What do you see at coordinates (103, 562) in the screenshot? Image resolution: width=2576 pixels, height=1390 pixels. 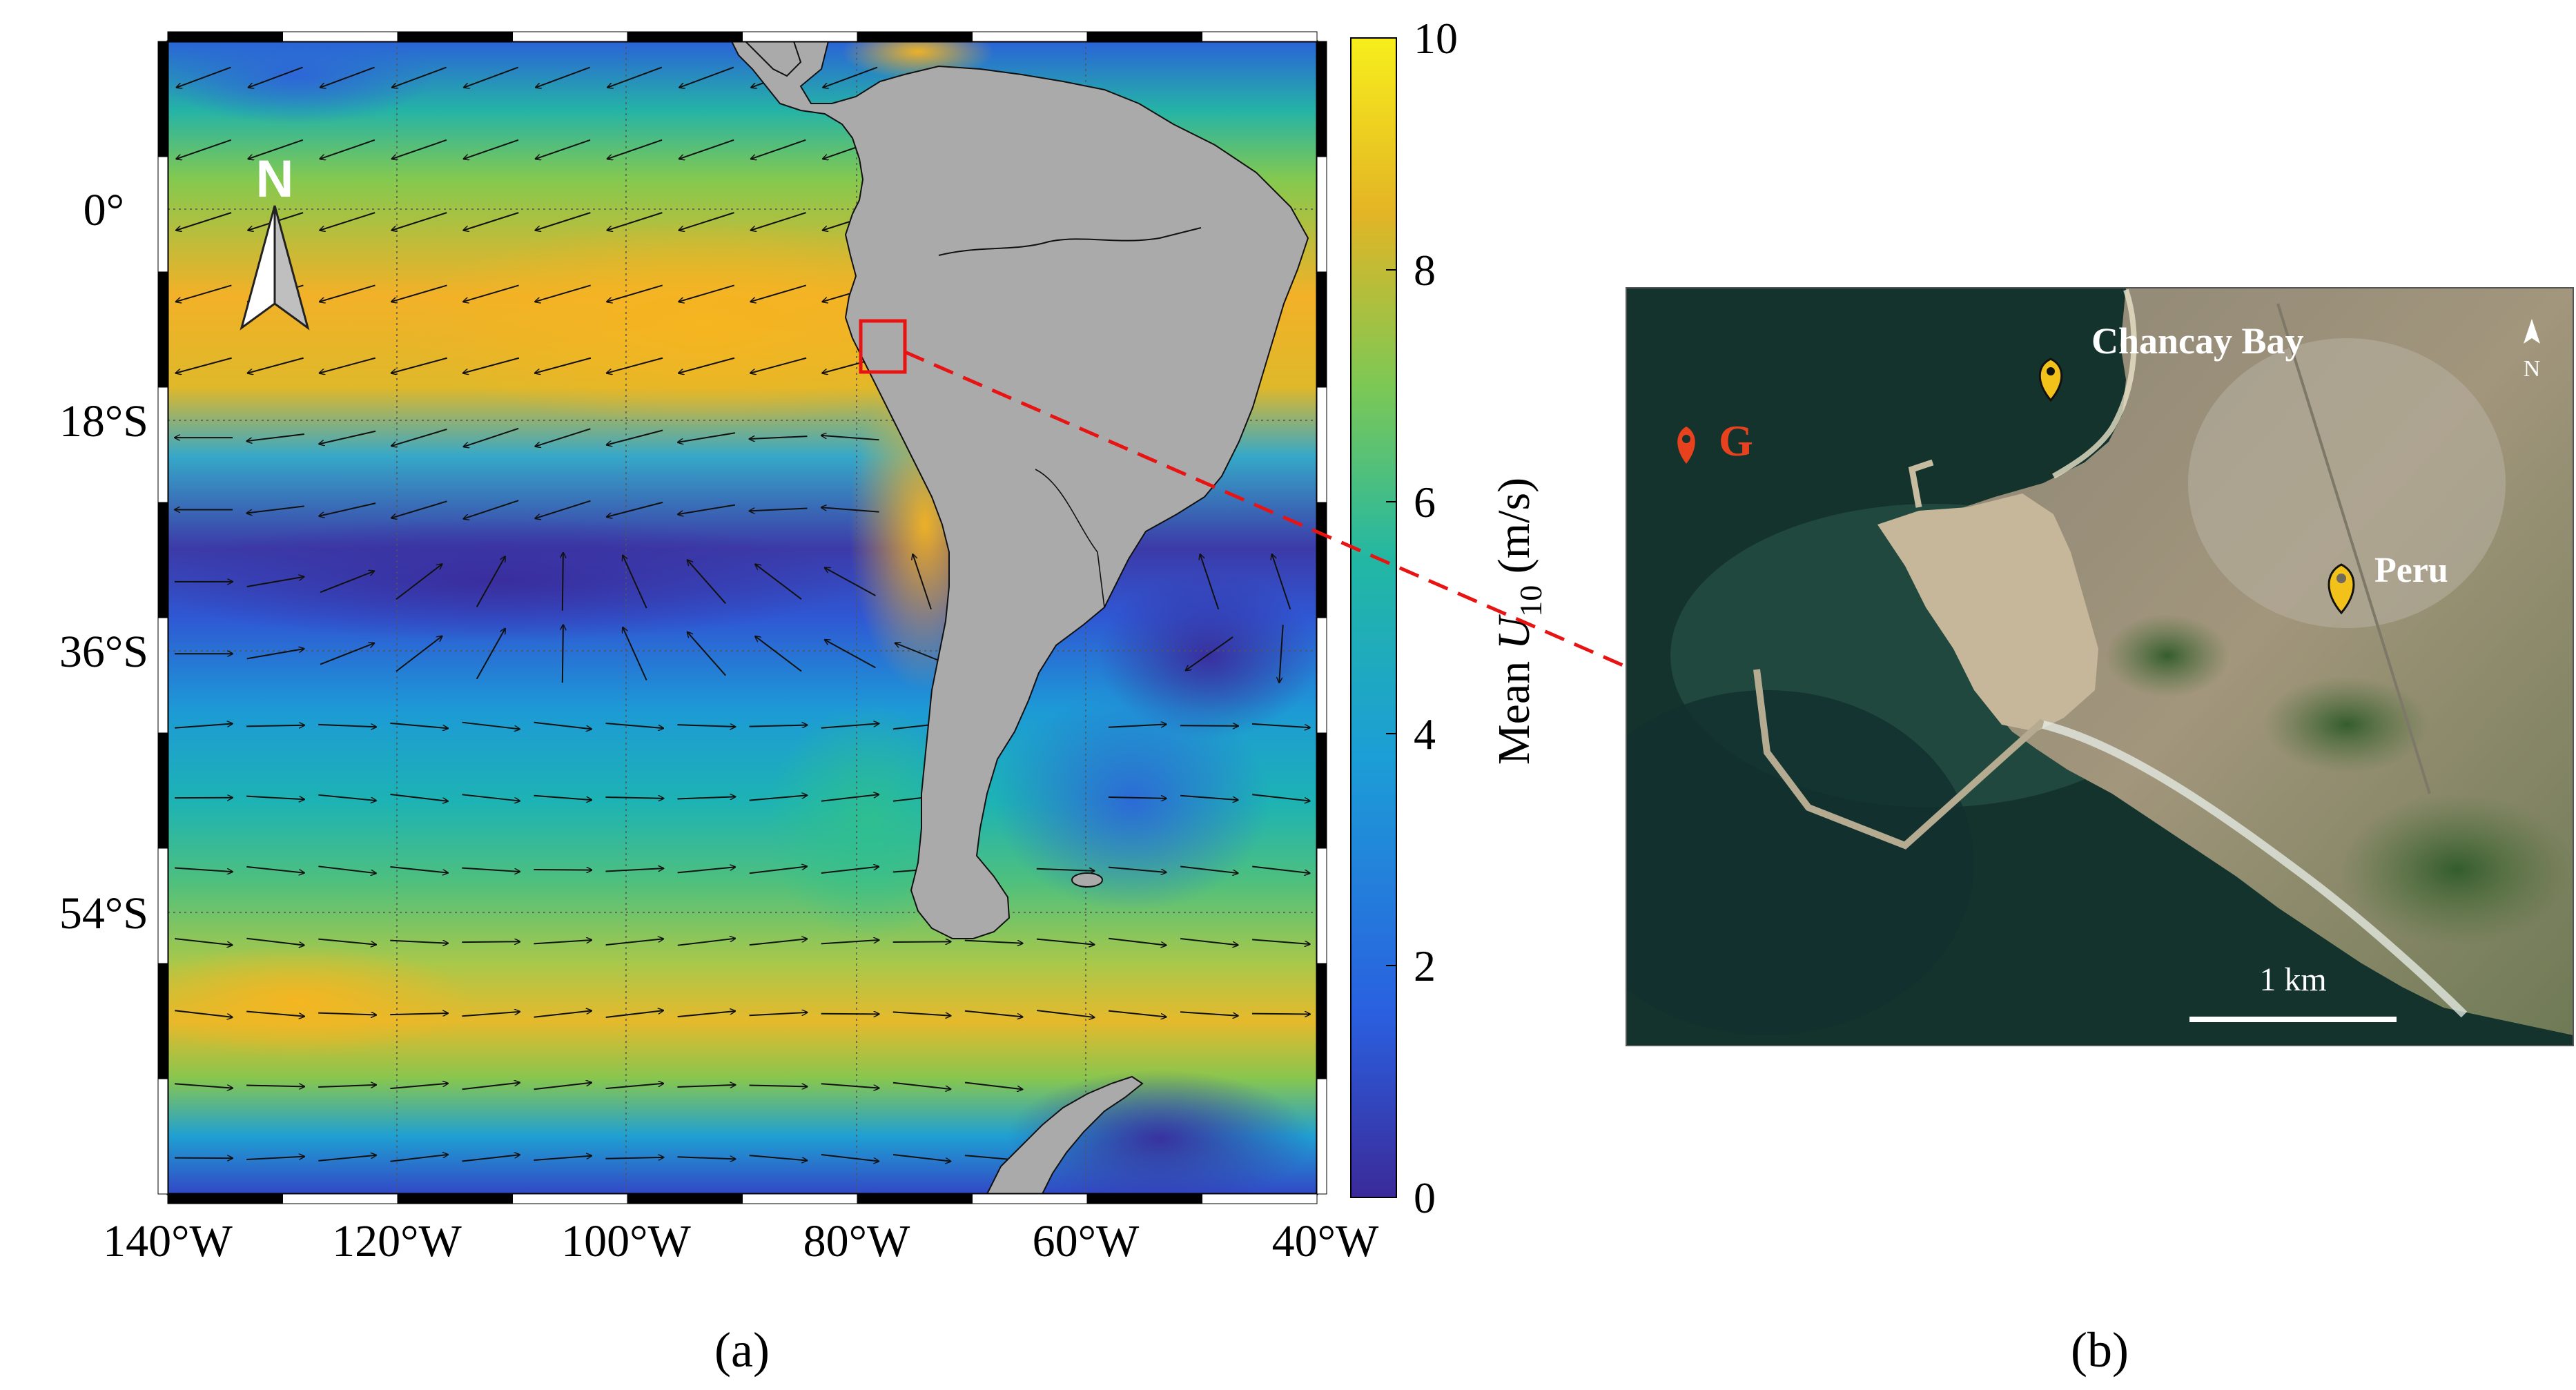 I see `latitude-labels: 0° 18°S 36°S 54°S` at bounding box center [103, 562].